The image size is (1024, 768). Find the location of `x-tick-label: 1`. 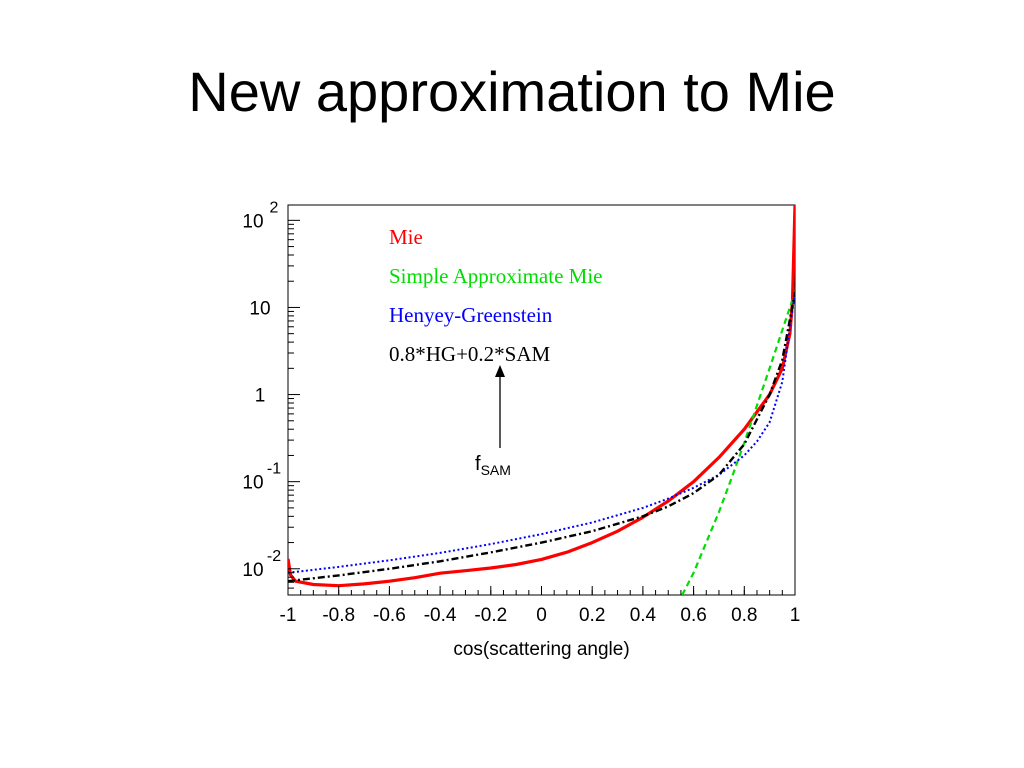

x-tick-label: 1 is located at coordinates (795, 615).